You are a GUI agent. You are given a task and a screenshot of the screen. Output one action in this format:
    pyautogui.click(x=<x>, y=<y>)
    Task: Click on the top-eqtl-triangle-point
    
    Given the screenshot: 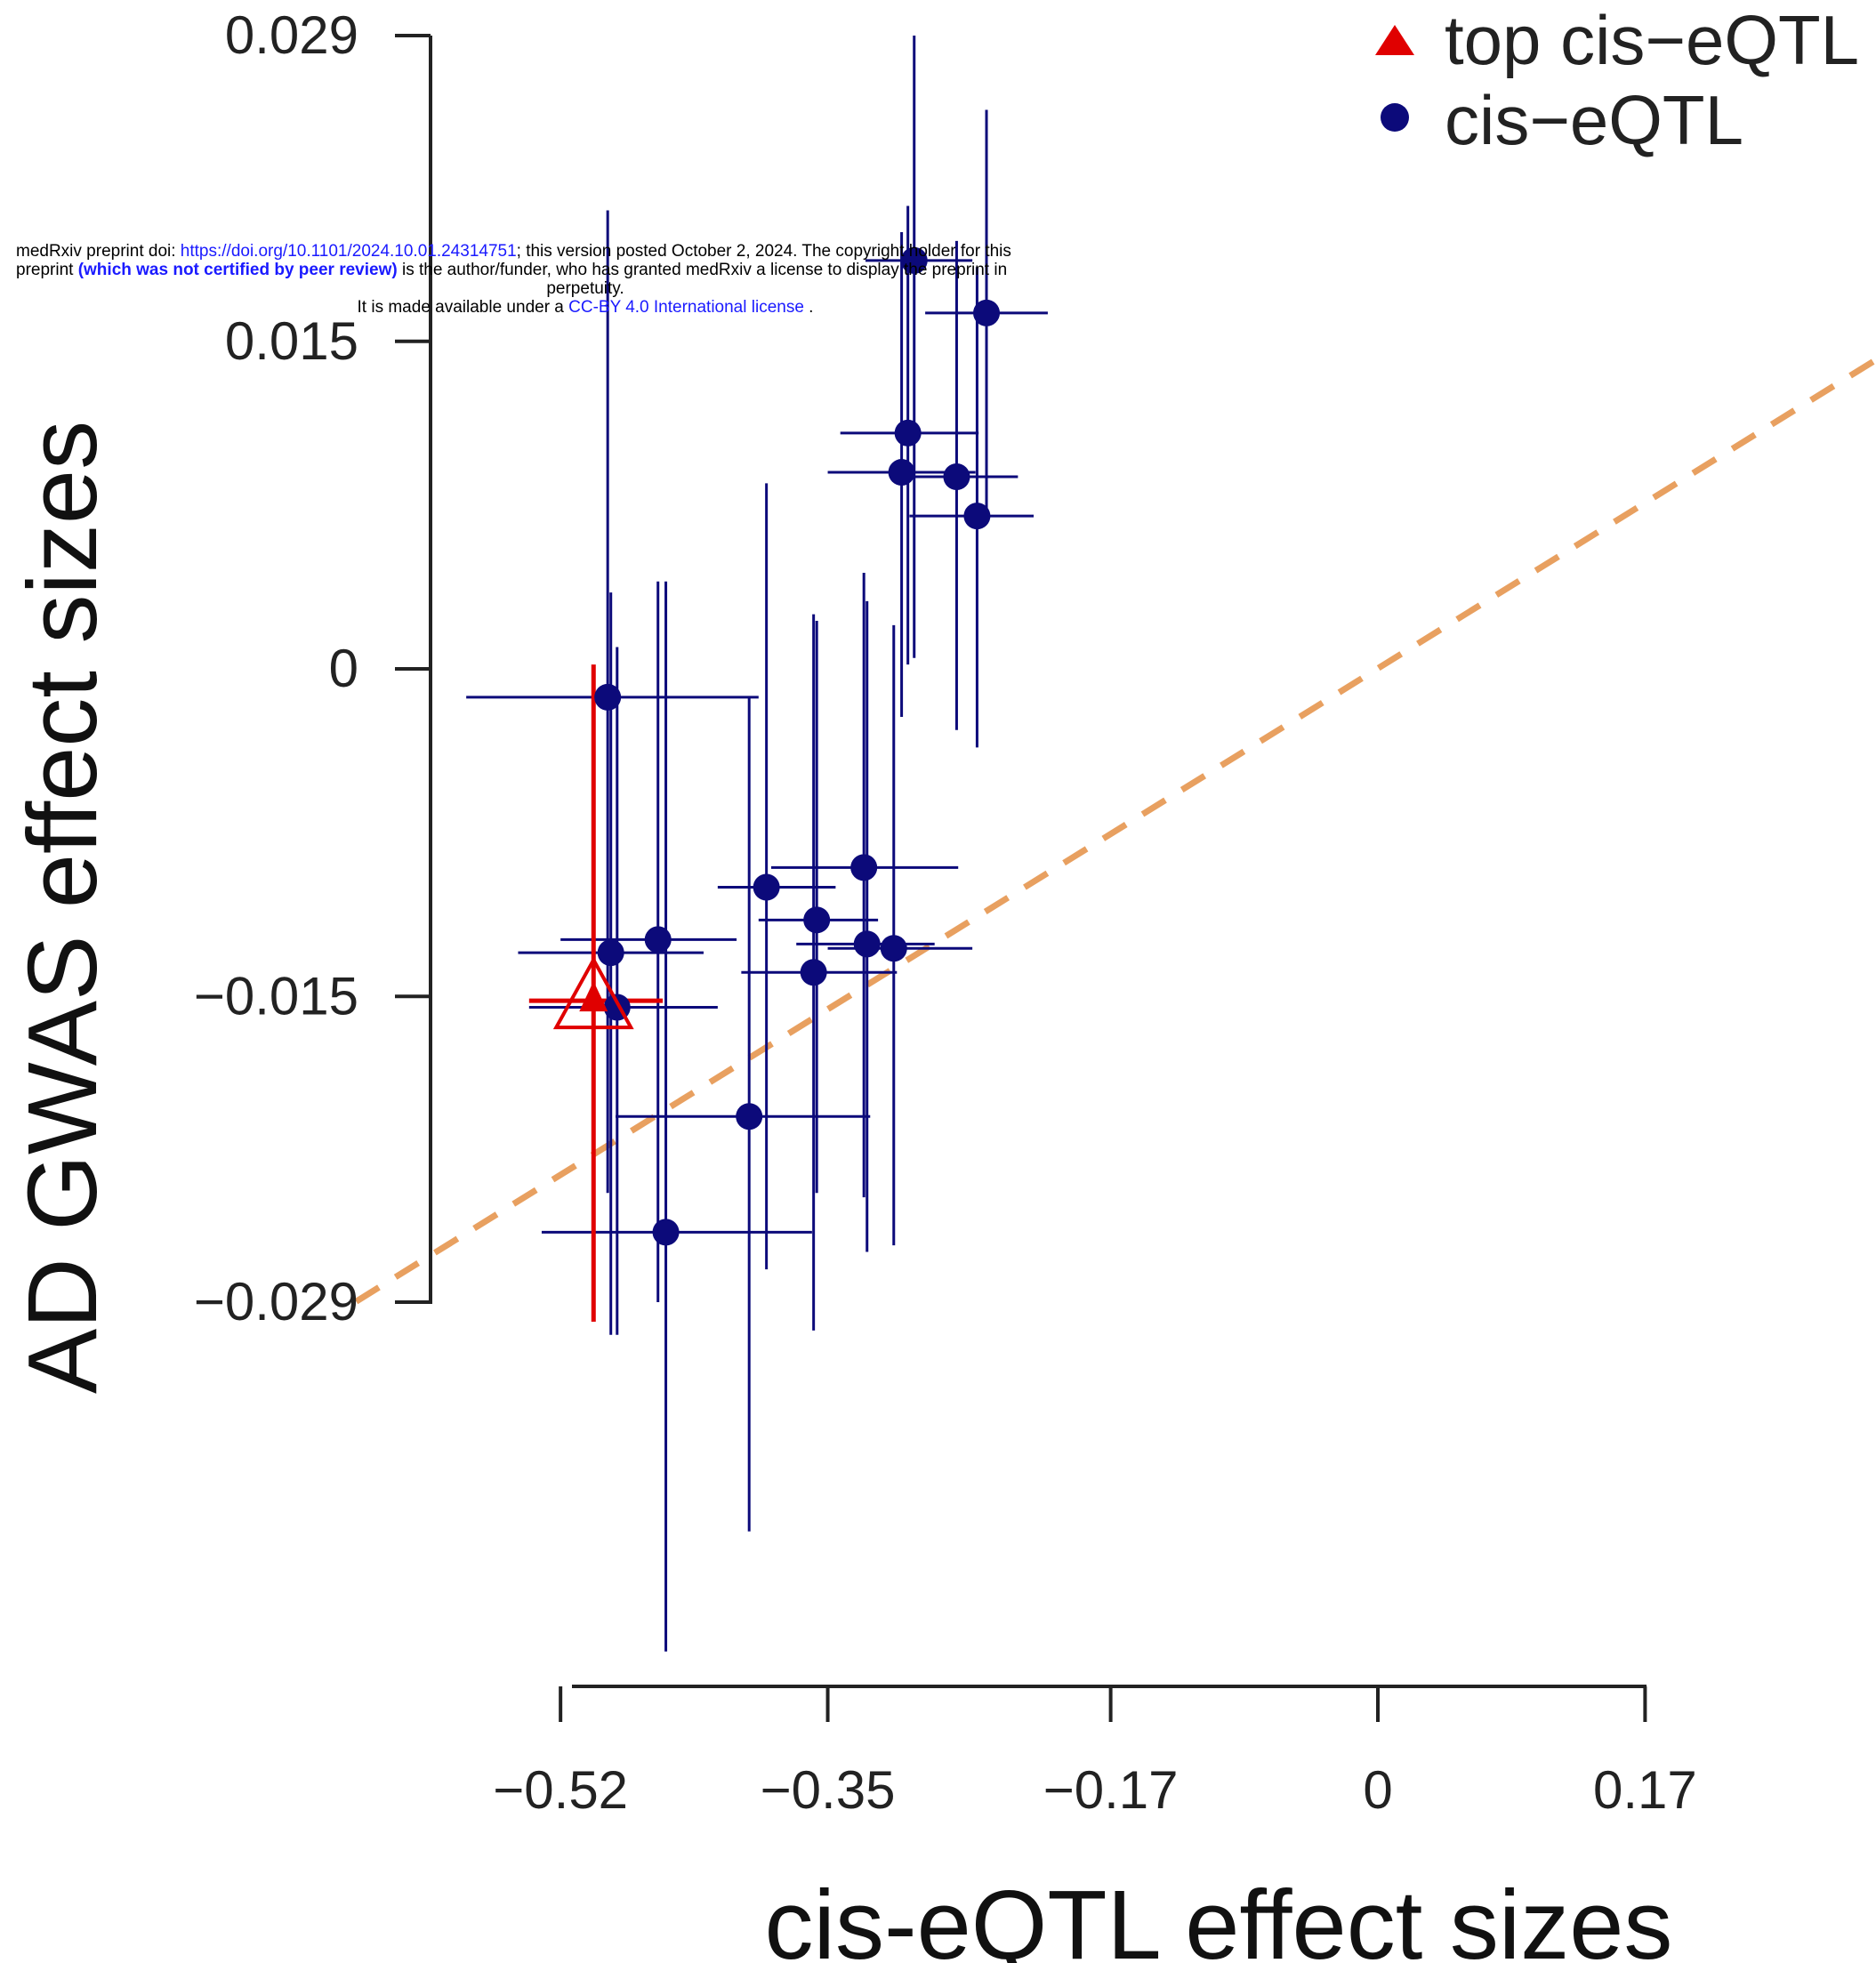 What is the action you would take?
    pyautogui.click(x=593, y=996)
    